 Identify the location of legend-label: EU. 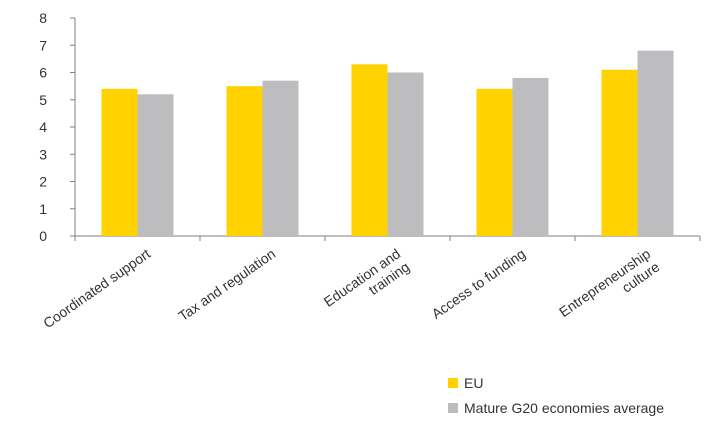
(473, 383).